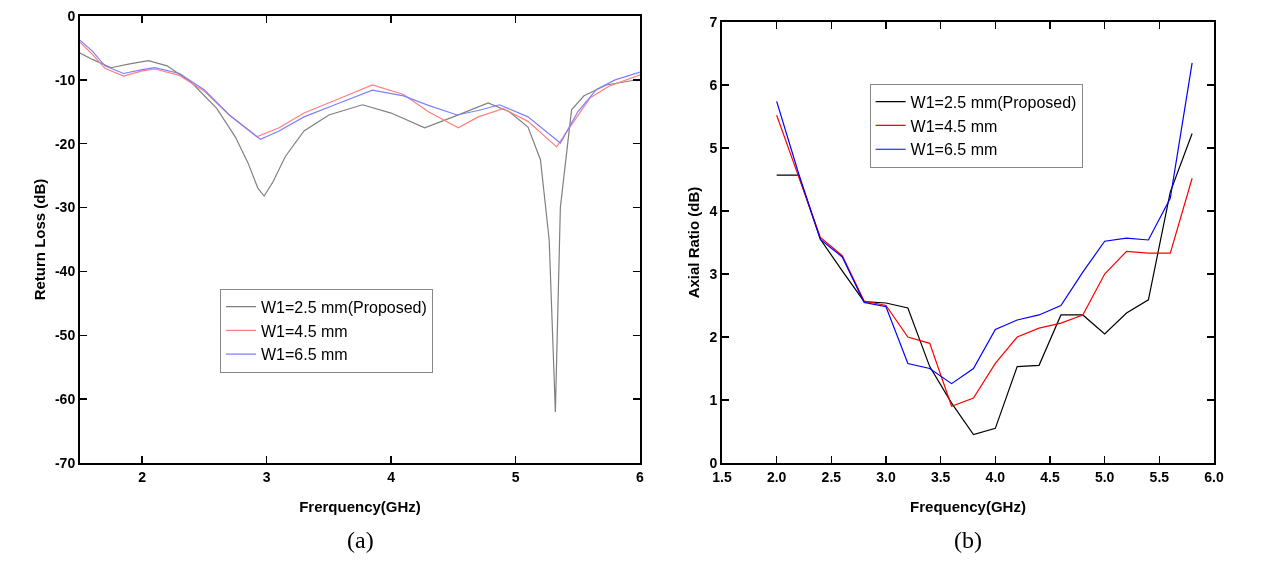  I want to click on y-tick-label: 5, so click(713, 147).